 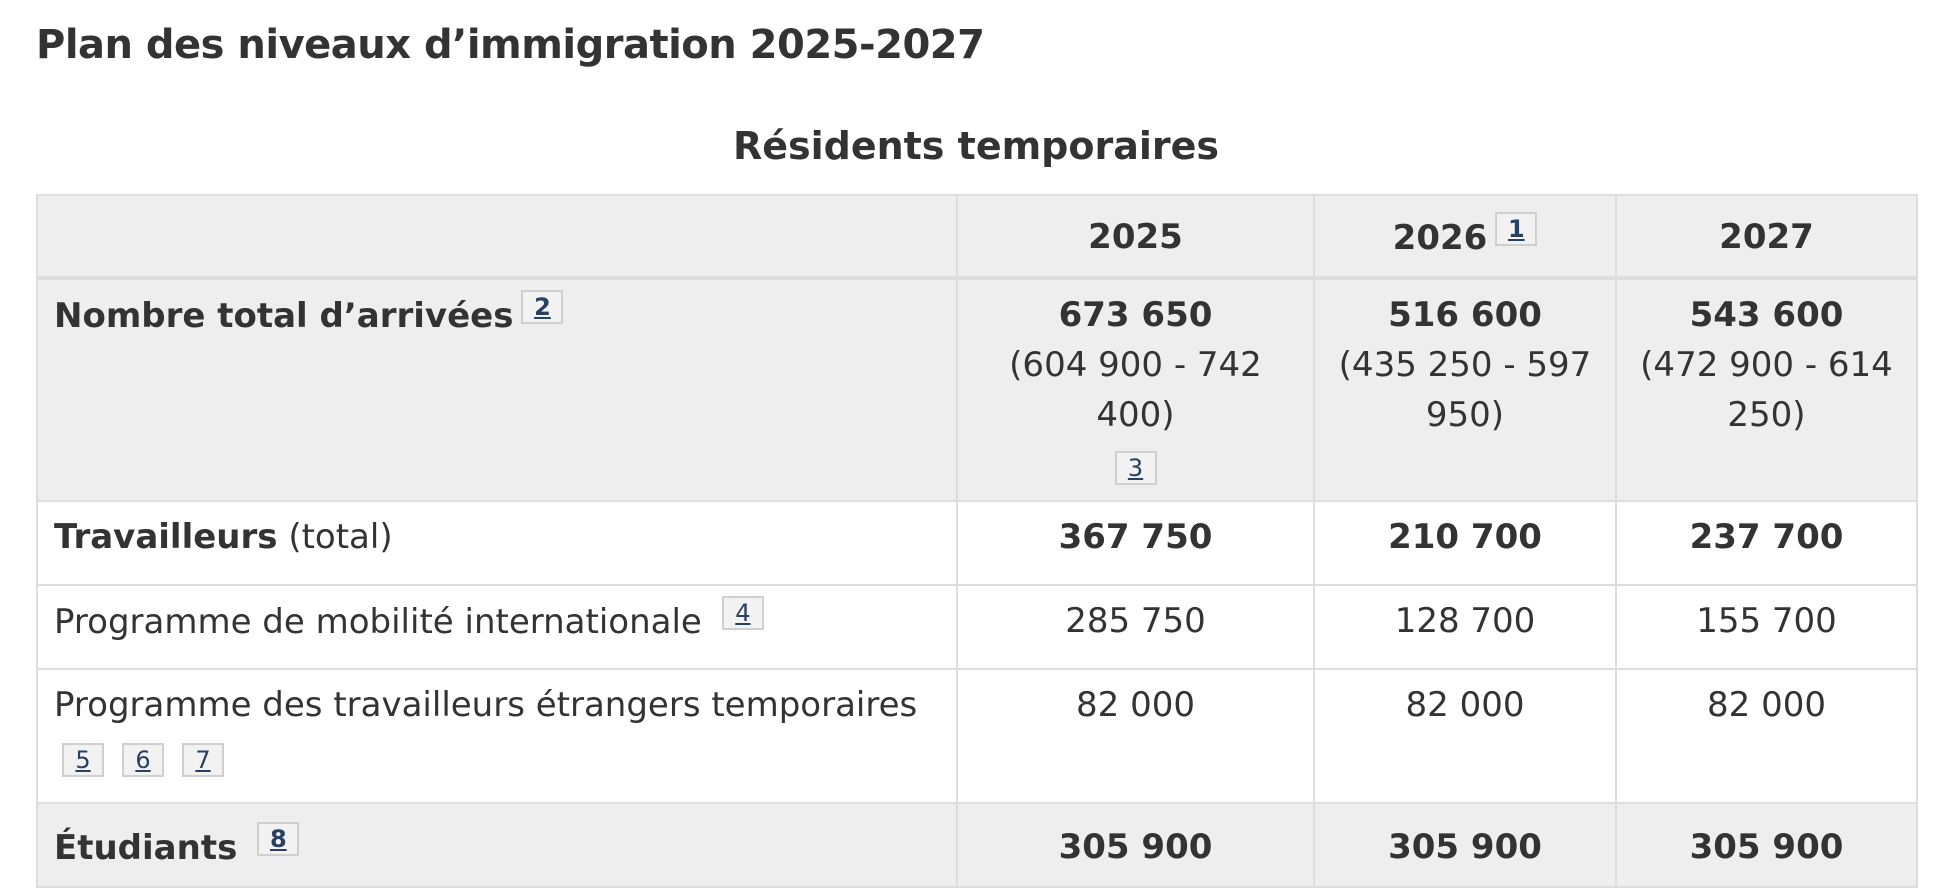 I want to click on value-cell-2025: 367 750, so click(x=1135, y=543).